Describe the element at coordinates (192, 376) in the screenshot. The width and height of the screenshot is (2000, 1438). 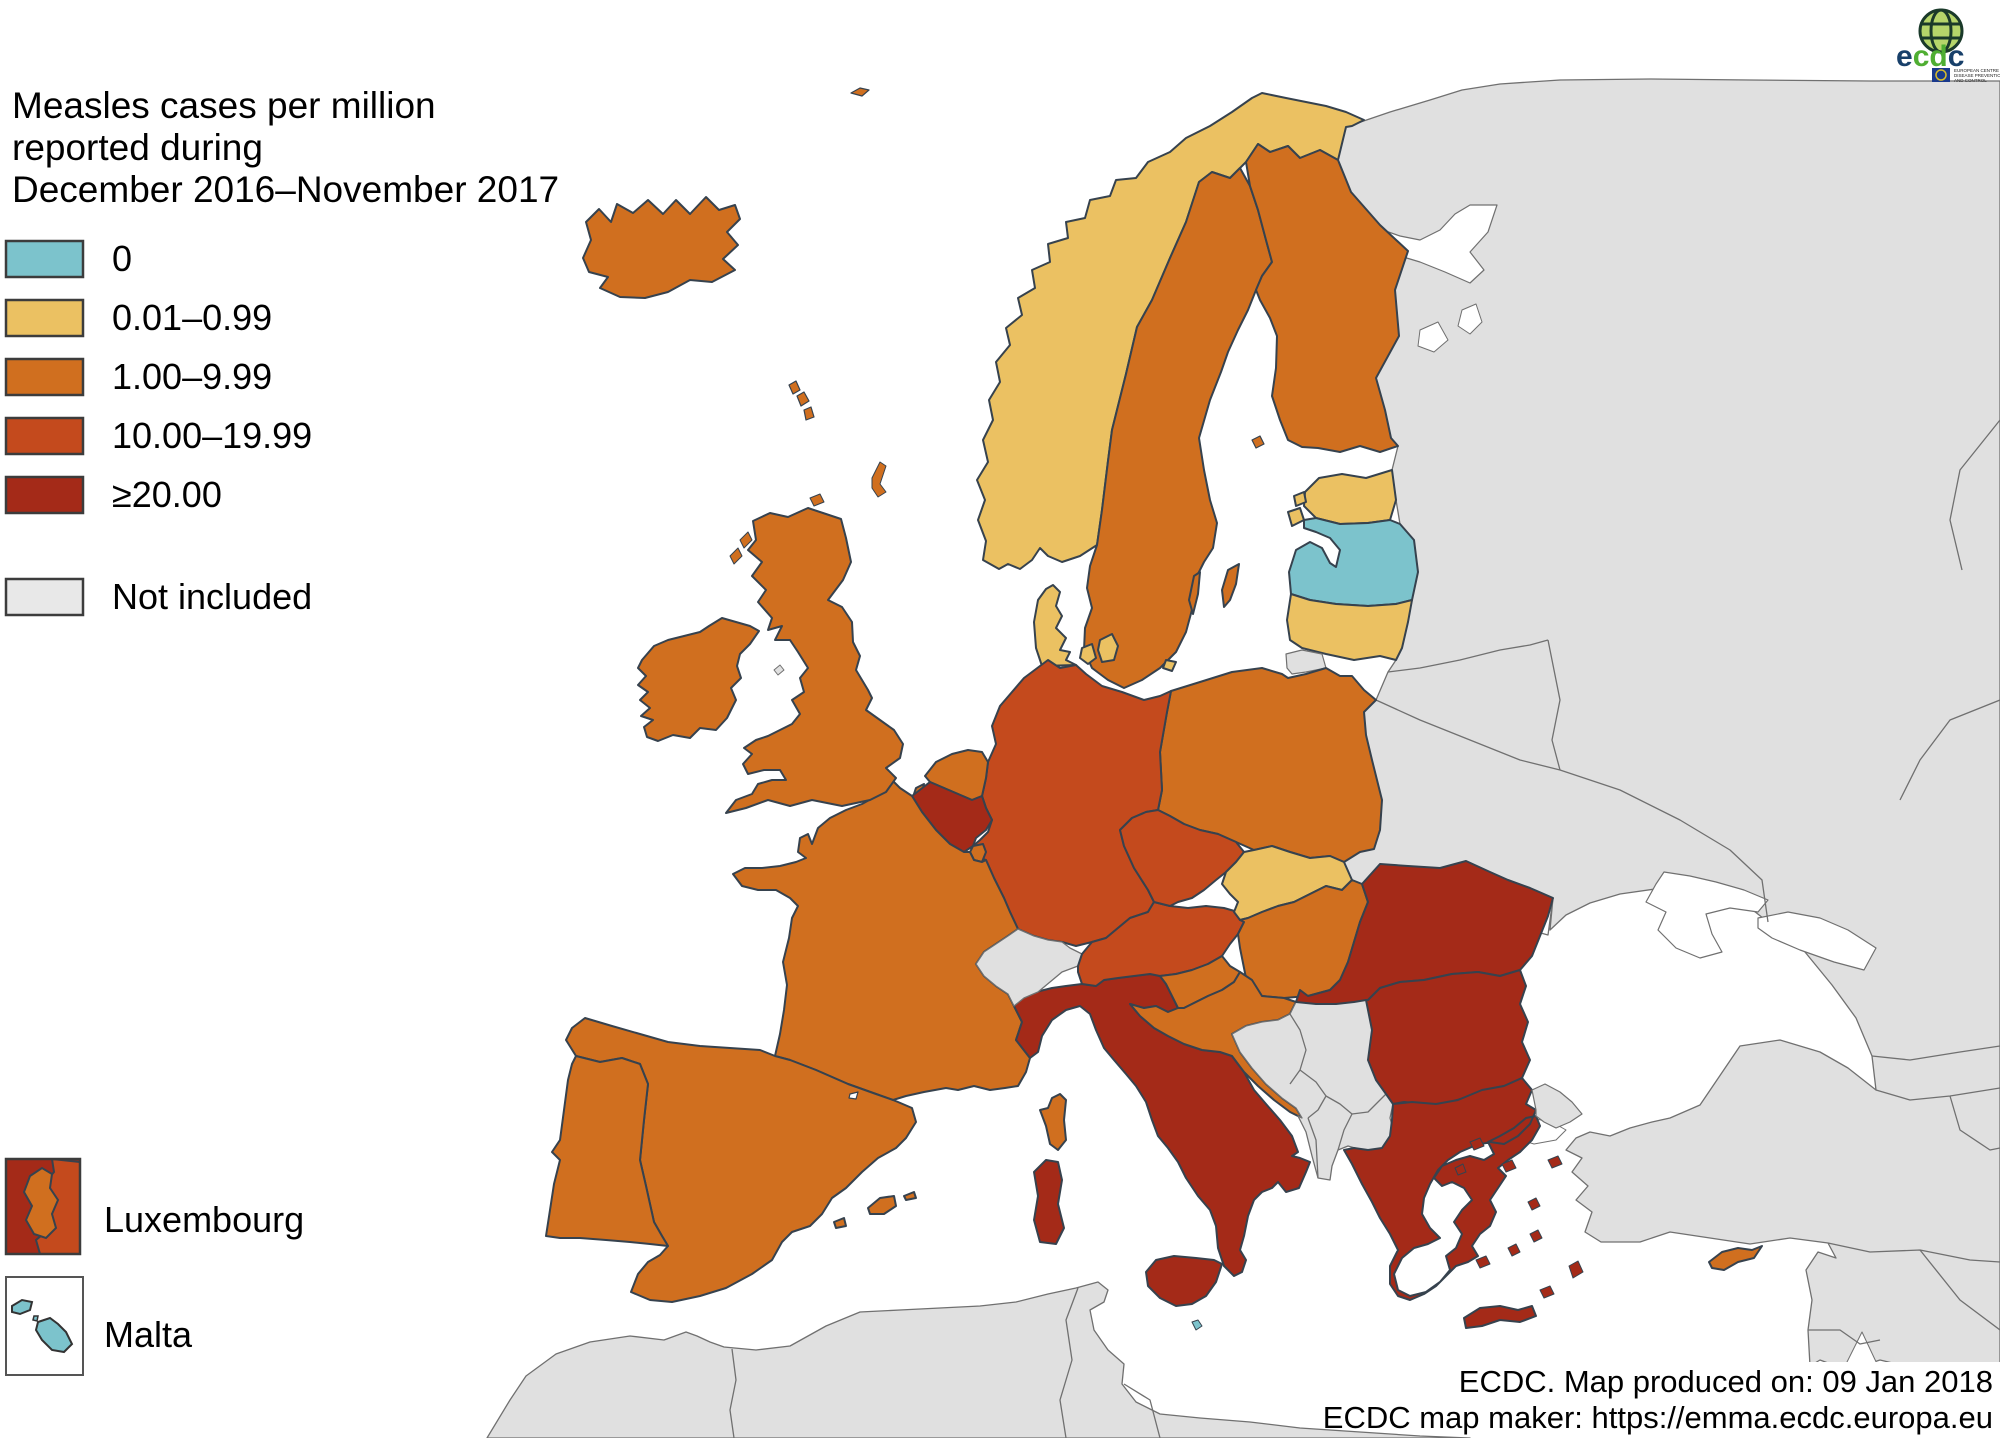
I see `svg-text: 1.00–9.99` at that location.